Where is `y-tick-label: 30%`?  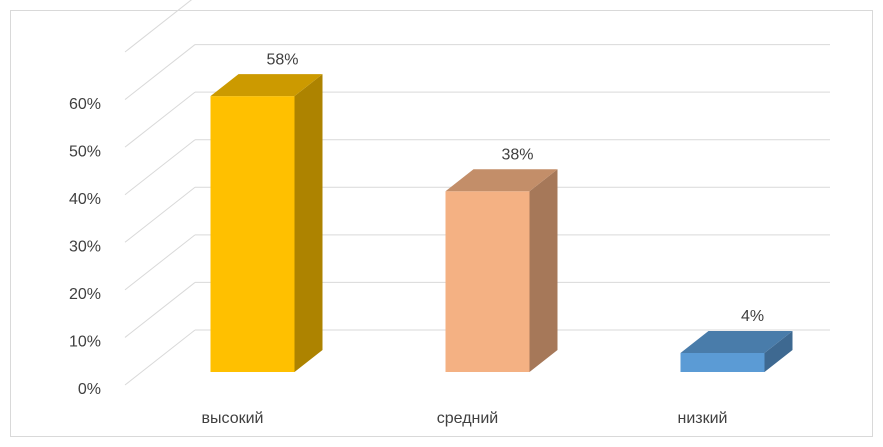
y-tick-label: 30% is located at coordinates (85, 247).